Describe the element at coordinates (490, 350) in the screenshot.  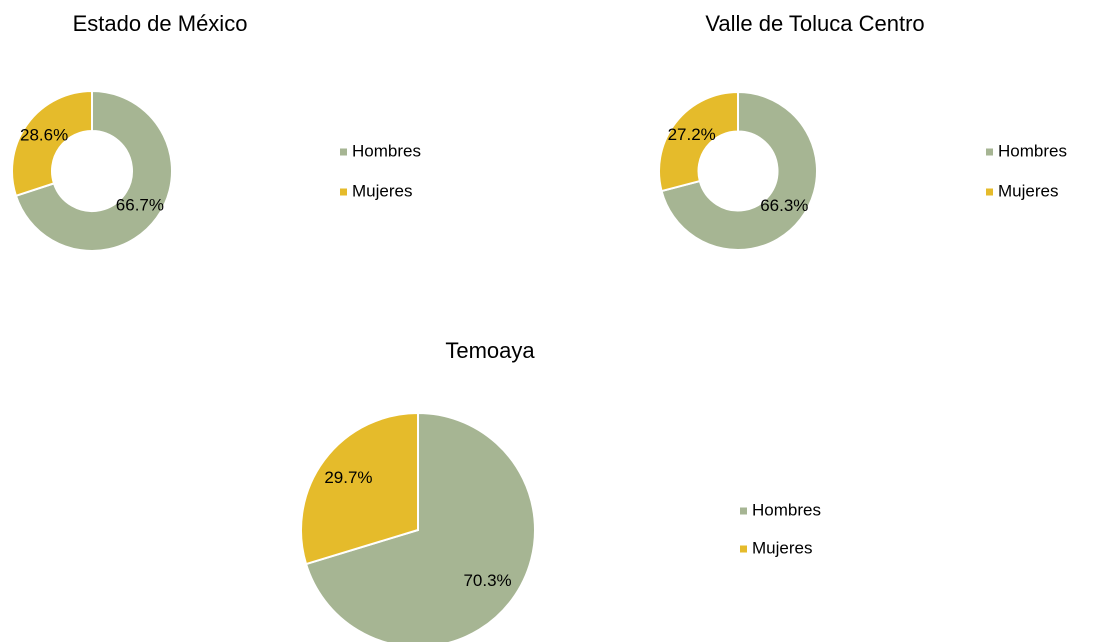
I see `chart-title: Temoaya` at that location.